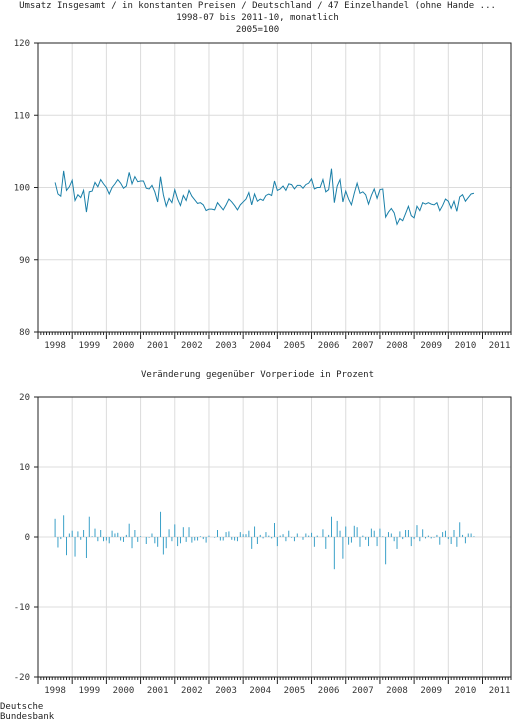 The height and width of the screenshot is (722, 515). What do you see at coordinates (22, 44) in the screenshot?
I see `y-tick-label: 120` at bounding box center [22, 44].